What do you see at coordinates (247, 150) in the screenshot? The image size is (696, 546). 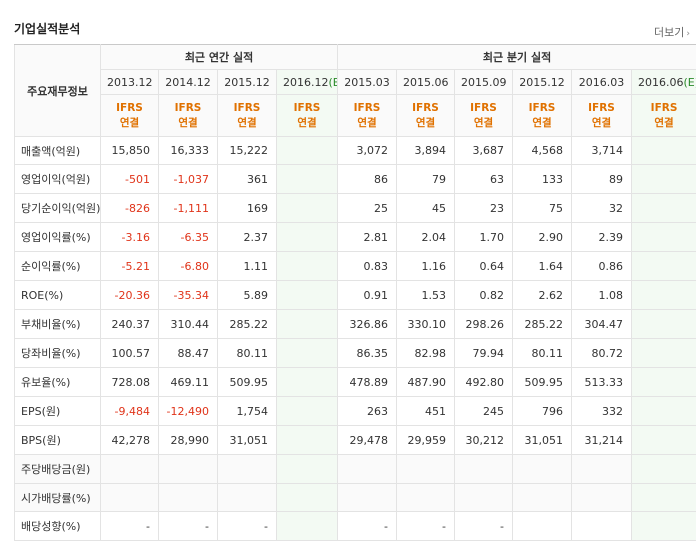 I see `value-cell: 15,222` at bounding box center [247, 150].